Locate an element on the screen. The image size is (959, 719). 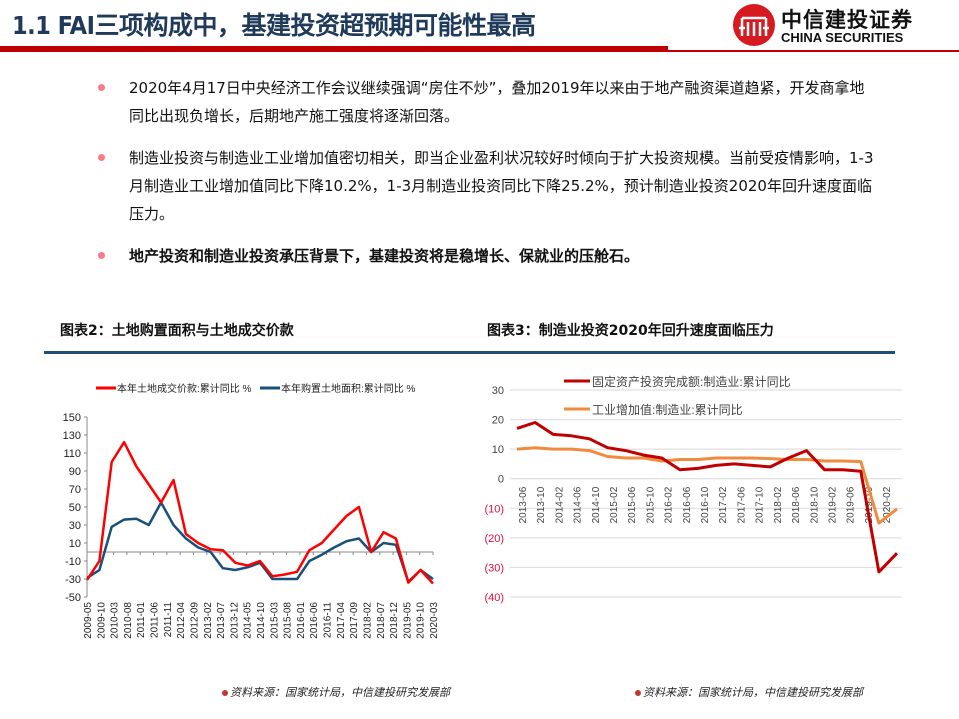
svg-text: (30) is located at coordinates (494, 568).